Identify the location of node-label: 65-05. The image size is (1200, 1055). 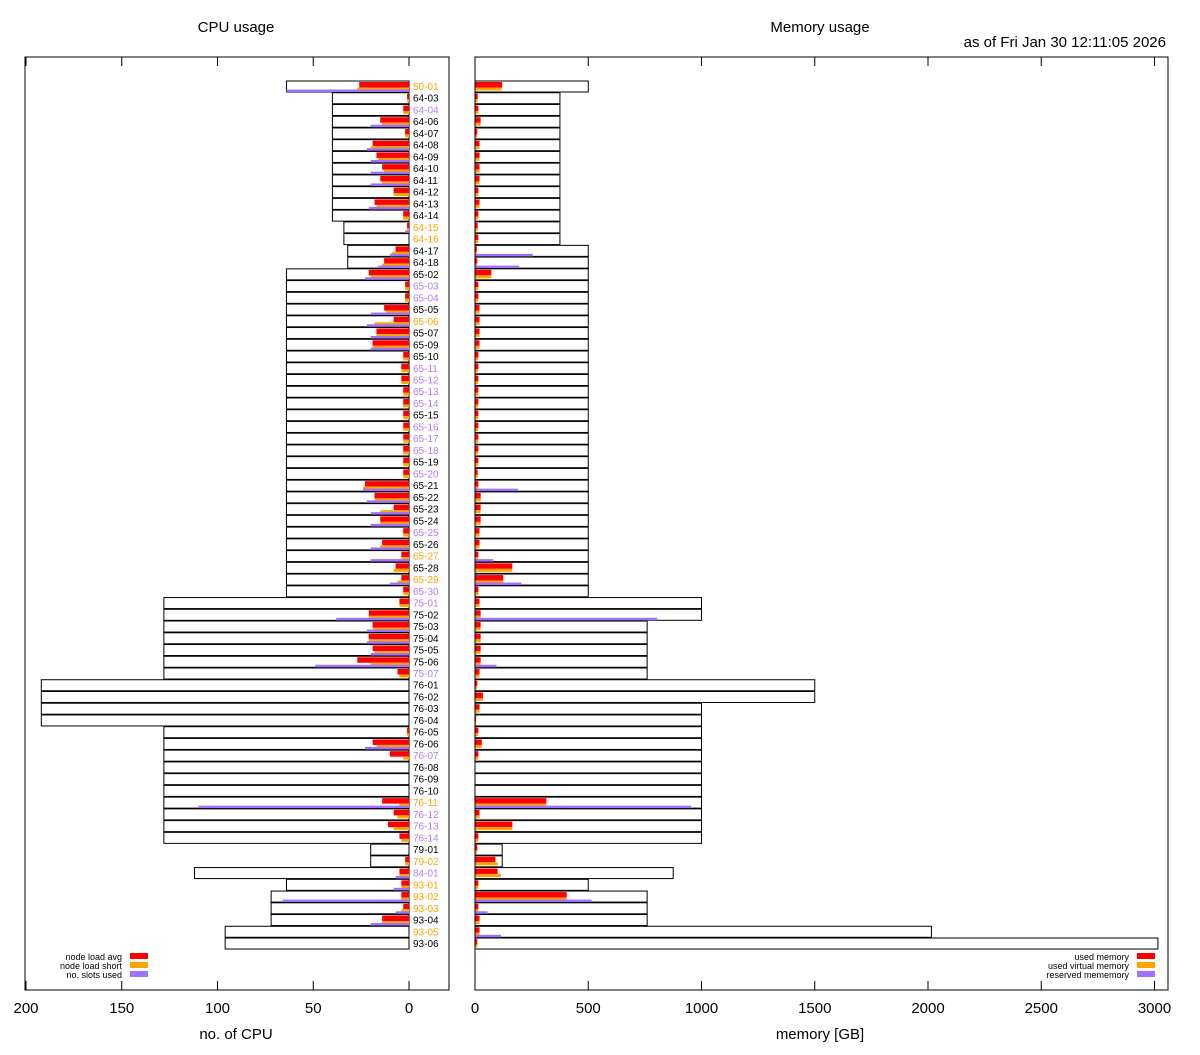
(426, 310).